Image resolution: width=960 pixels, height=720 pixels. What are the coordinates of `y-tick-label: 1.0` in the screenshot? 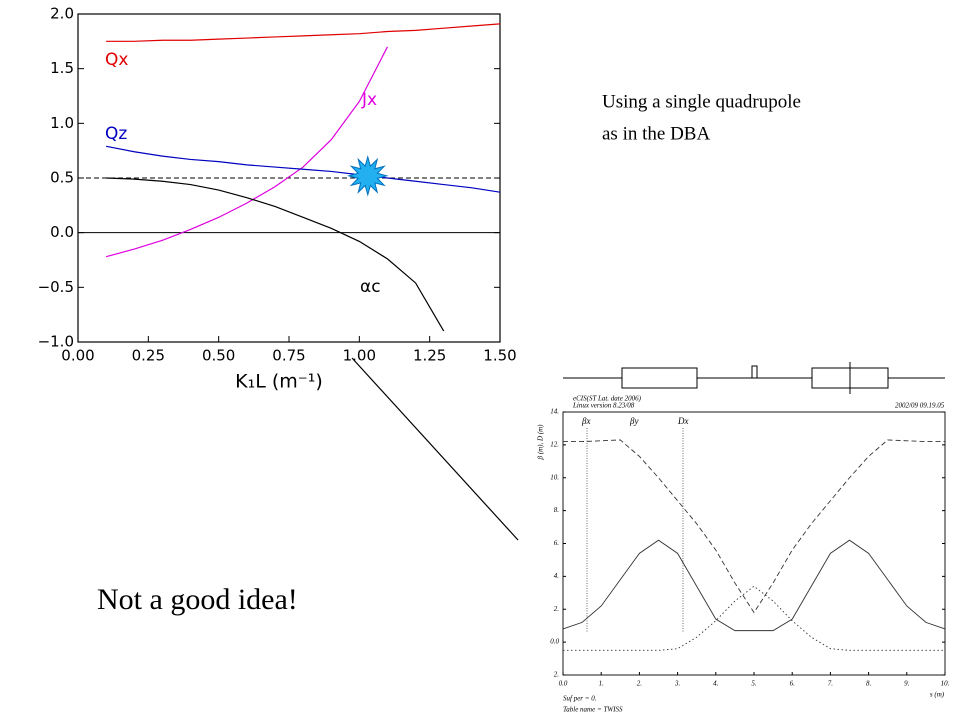 It's located at (62, 123).